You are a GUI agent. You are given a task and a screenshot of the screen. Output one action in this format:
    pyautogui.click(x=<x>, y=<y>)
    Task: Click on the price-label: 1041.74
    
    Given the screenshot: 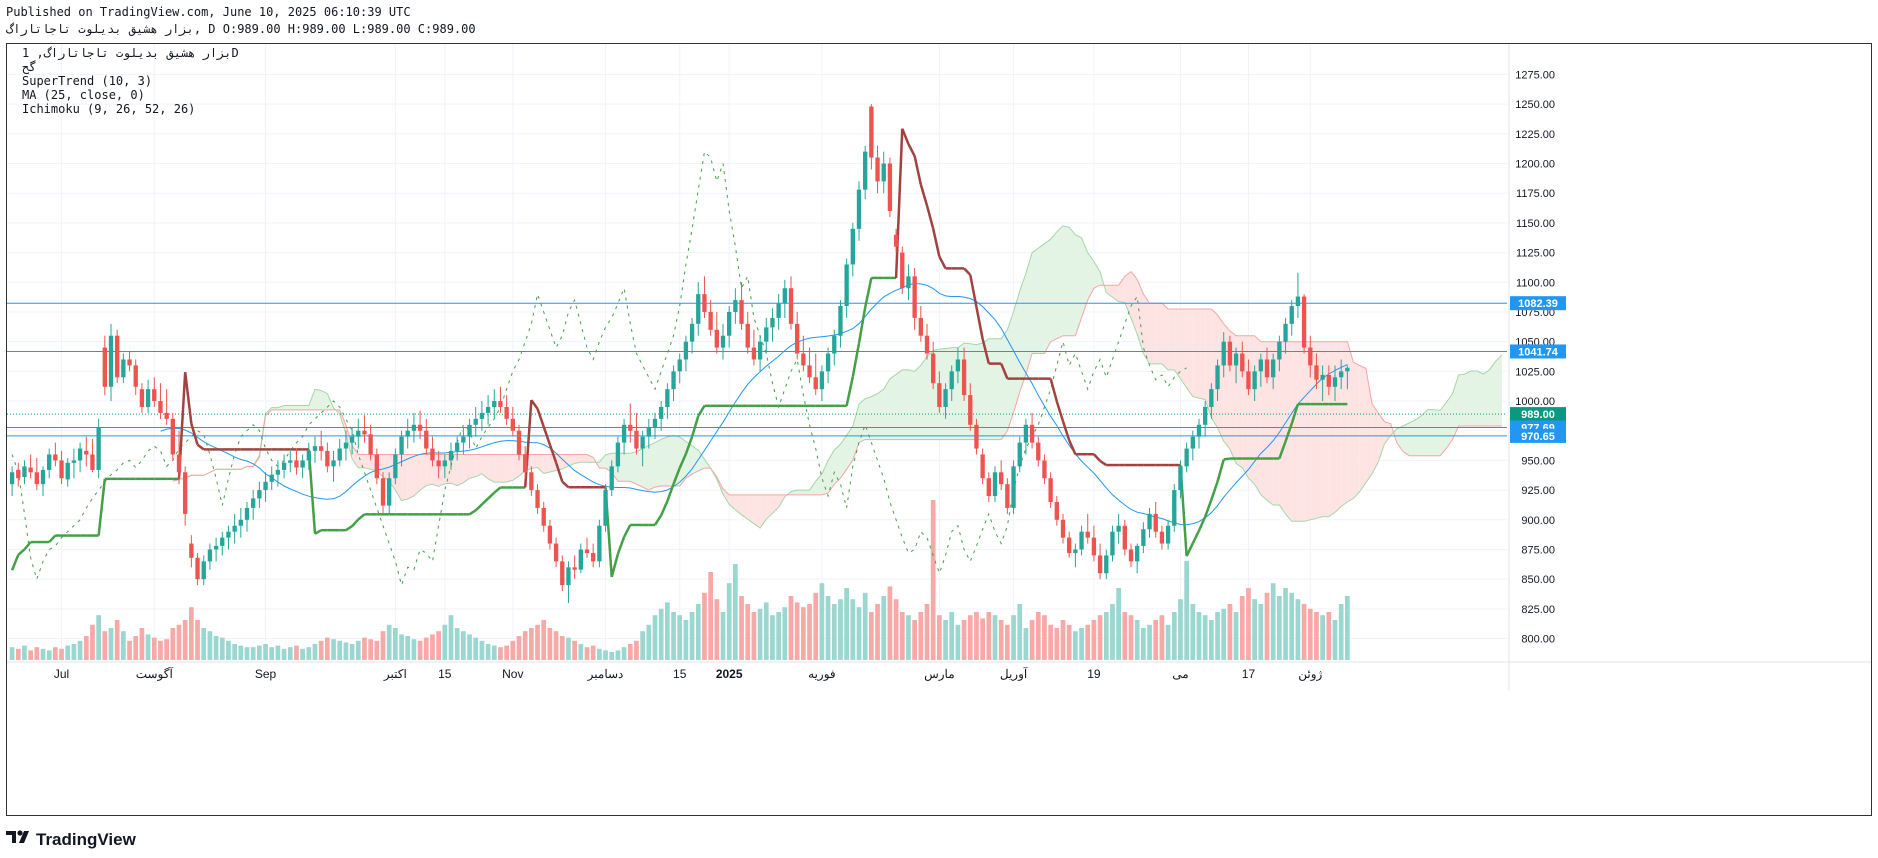 What is the action you would take?
    pyautogui.click(x=1538, y=352)
    